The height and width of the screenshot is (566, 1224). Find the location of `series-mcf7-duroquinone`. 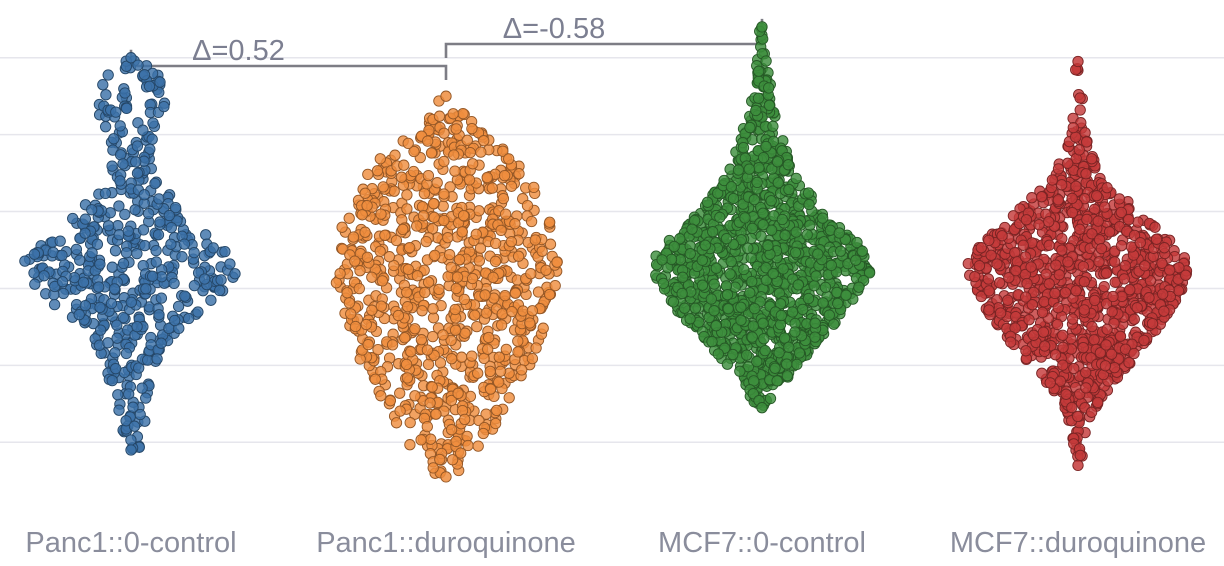

series-mcf7-duroquinone is located at coordinates (1077, 263).